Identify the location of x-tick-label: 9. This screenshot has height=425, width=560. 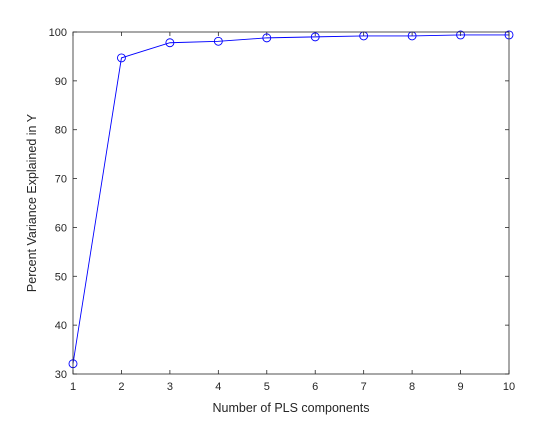
(460, 387).